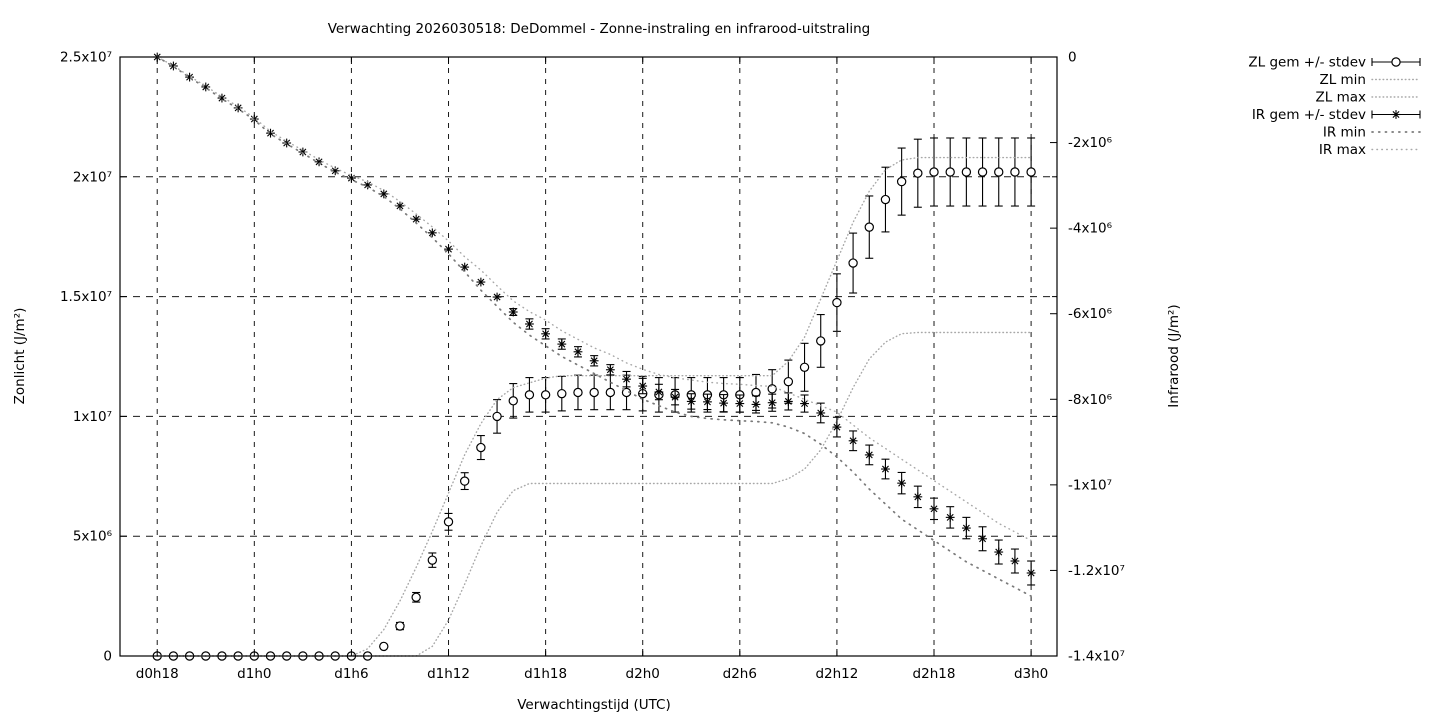 The height and width of the screenshot is (720, 1440). I want to click on legend-item-zl-min: ZL min, so click(1370, 80).